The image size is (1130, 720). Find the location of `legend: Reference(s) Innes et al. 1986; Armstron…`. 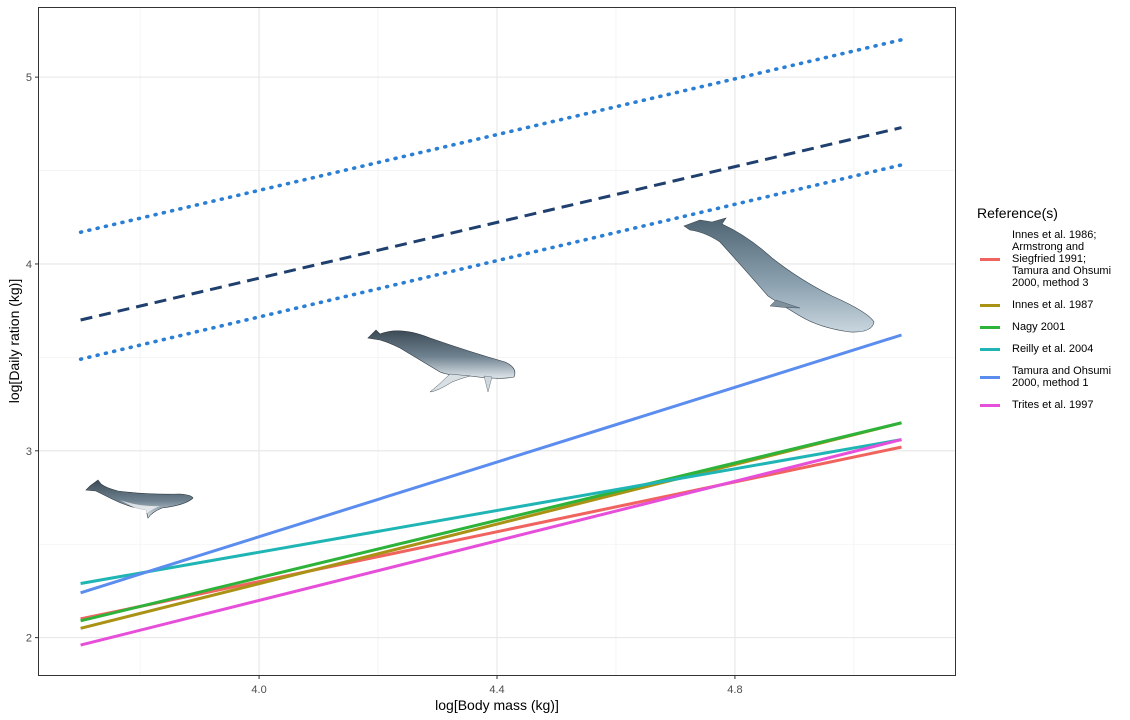

legend: Reference(s) Innes et al. 1986; Armstron… is located at coordinates (1052, 313).